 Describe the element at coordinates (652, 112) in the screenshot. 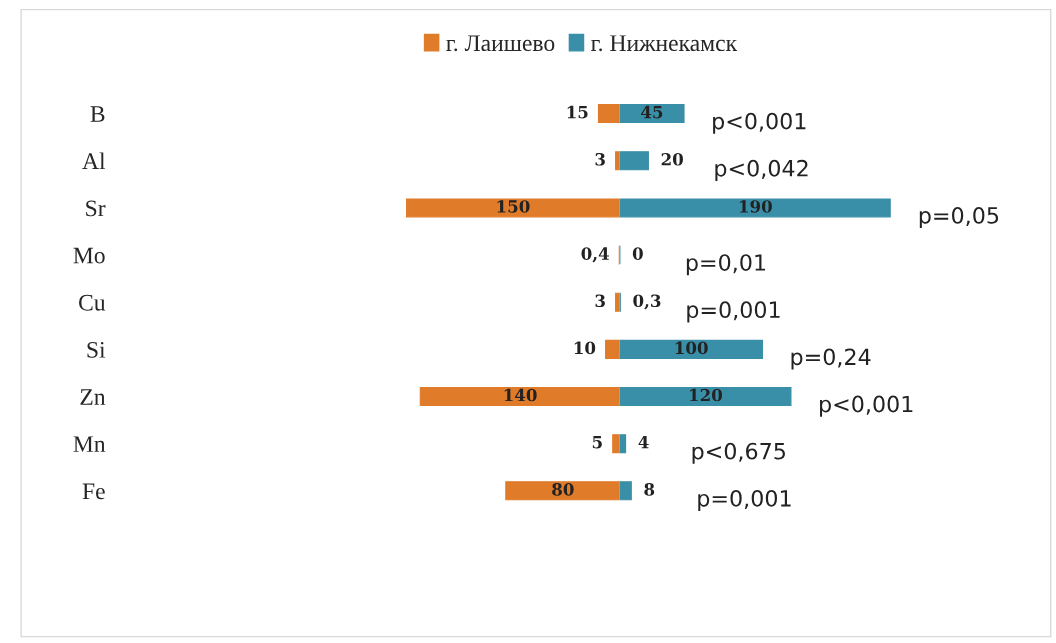

I see `data-label: 45` at that location.